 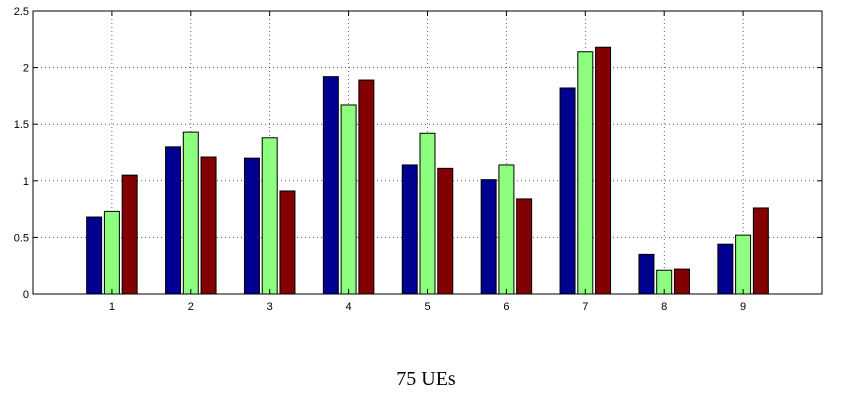 What do you see at coordinates (26, 69) in the screenshot?
I see `y-tick-label: 2` at bounding box center [26, 69].